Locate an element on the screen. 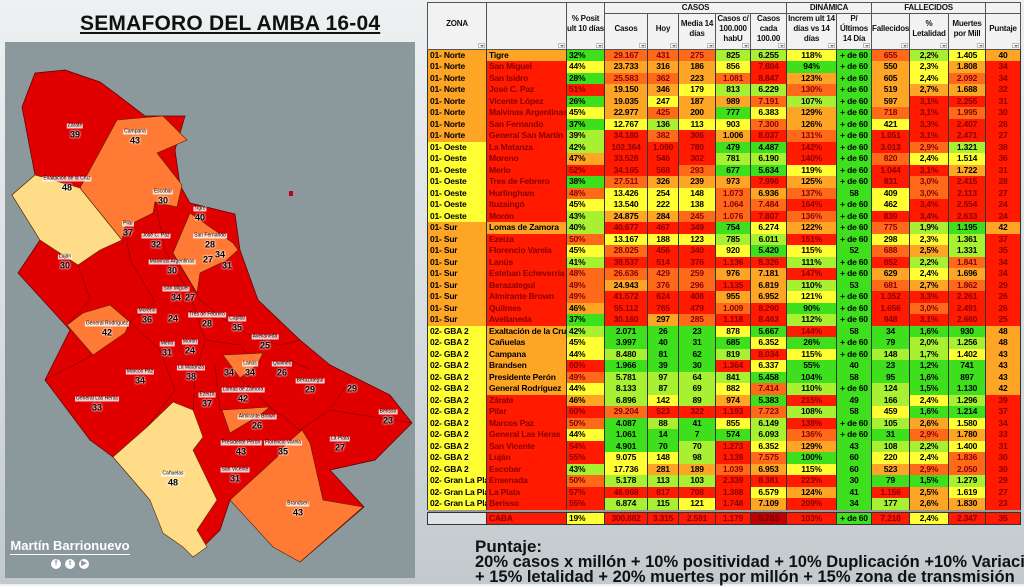  cell-media-14: 275 is located at coordinates (697, 55).